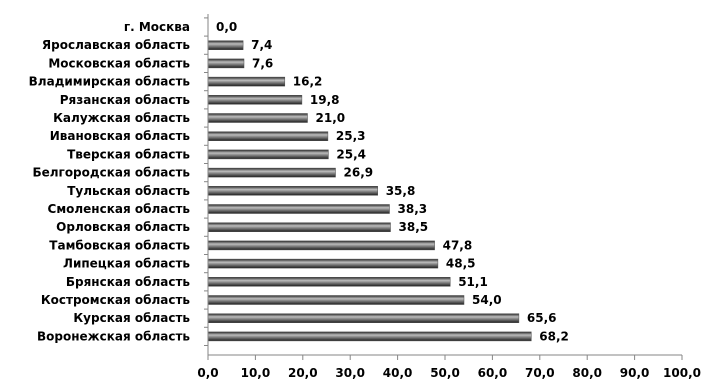 This screenshot has width=715, height=381. What do you see at coordinates (261, 45) in the screenshot?
I see `value-label: 7,4` at bounding box center [261, 45].